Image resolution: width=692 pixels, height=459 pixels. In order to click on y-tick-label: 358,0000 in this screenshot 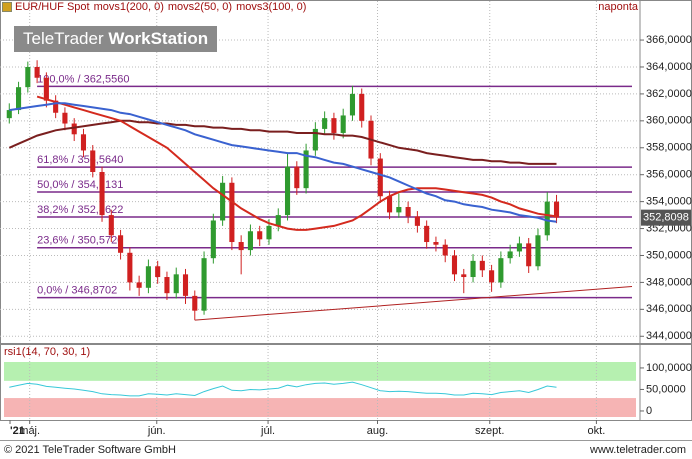, I will do `click(669, 148)`.